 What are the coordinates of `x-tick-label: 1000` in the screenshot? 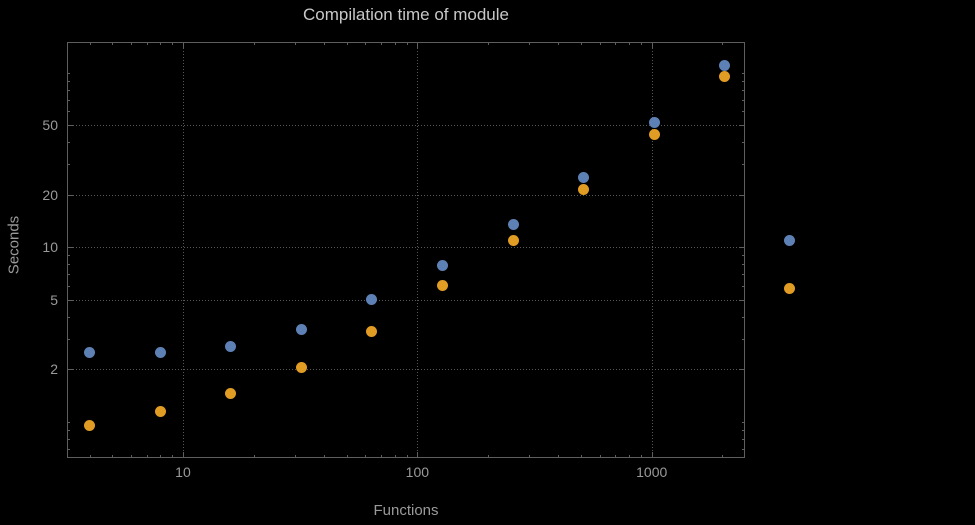 It's located at (652, 472).